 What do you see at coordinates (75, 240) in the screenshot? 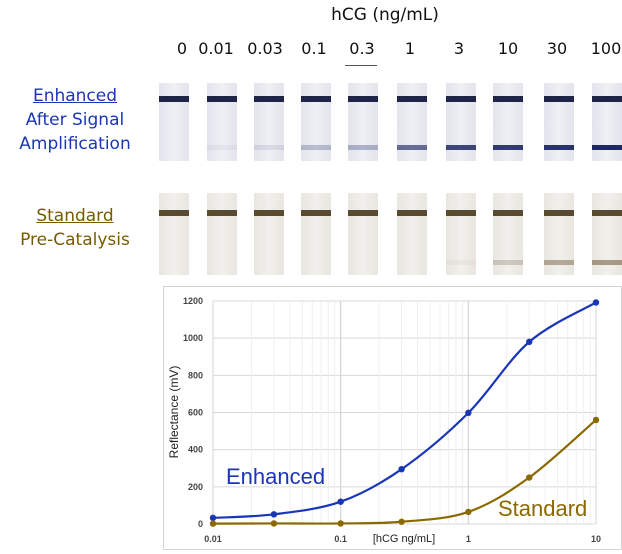
I see `standard-sublabel: Pre-Catalysis` at bounding box center [75, 240].